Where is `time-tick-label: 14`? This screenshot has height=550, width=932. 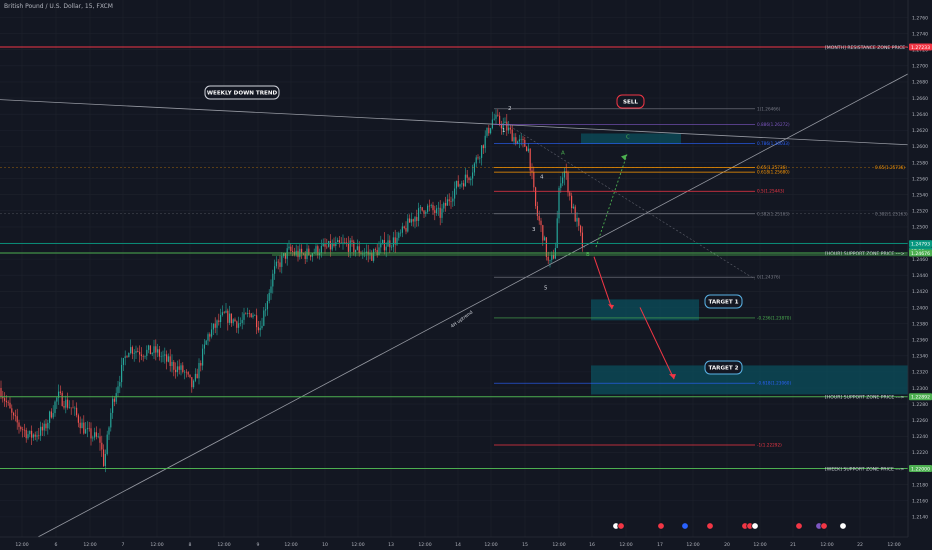 time-tick-label: 14 is located at coordinates (458, 545).